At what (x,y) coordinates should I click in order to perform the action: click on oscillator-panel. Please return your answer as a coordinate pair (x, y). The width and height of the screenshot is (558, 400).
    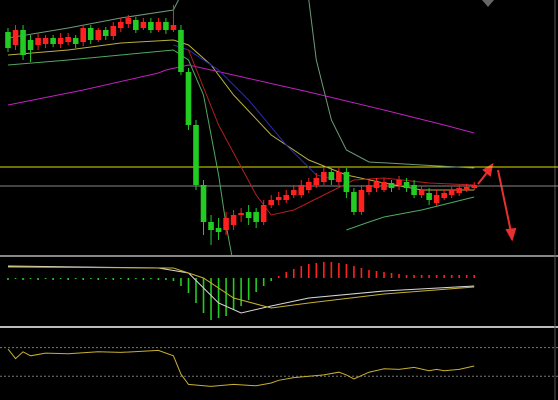
    Looking at the image, I should click on (279, 367).